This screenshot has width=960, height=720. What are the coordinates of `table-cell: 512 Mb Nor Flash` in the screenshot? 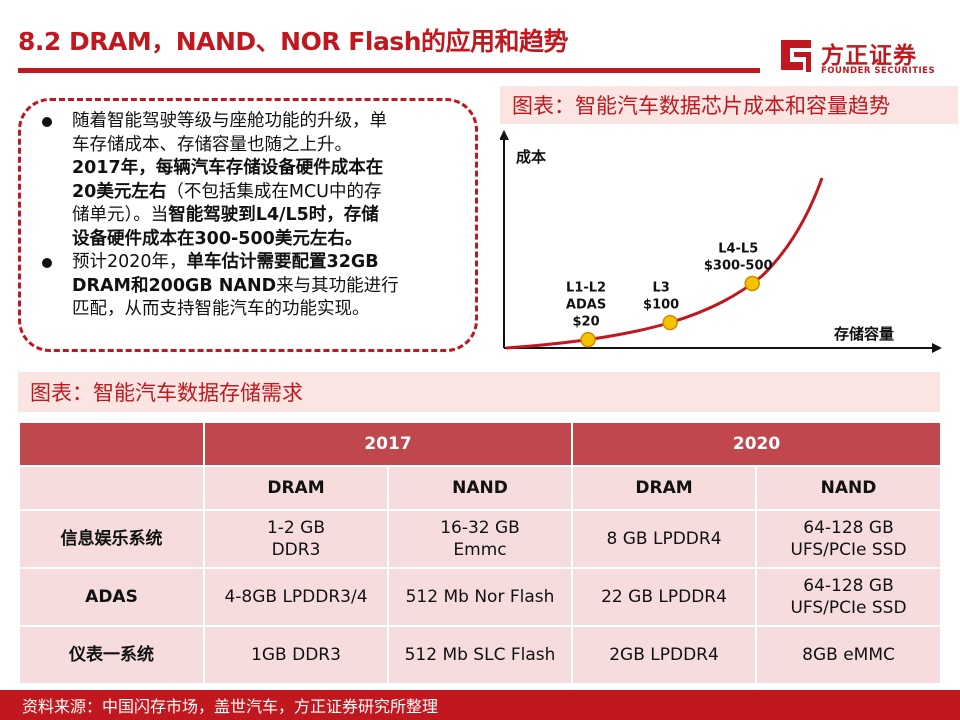 It's located at (480, 597).